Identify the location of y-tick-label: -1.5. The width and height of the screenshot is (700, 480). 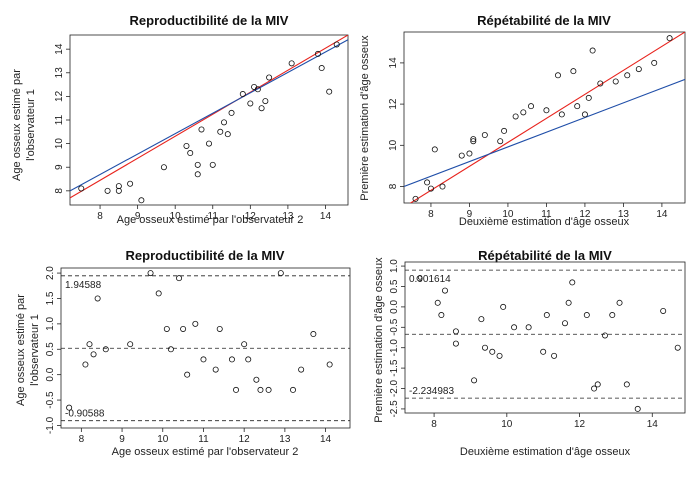
(394, 368).